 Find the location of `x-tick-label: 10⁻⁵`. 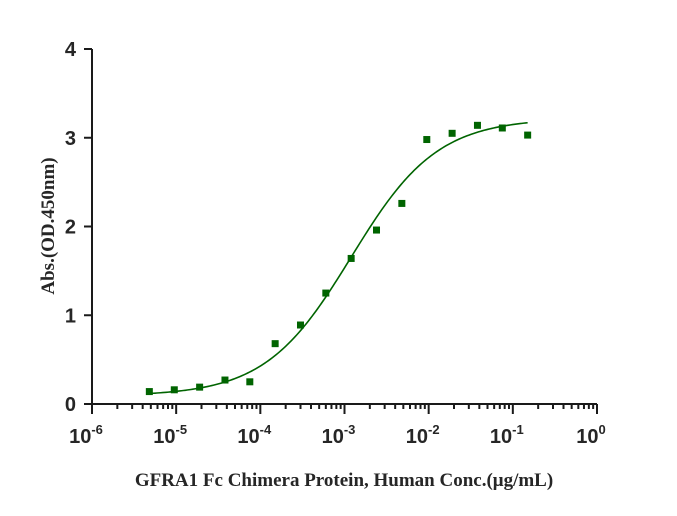

x-tick-label: 10⁻⁵ is located at coordinates (170, 435).